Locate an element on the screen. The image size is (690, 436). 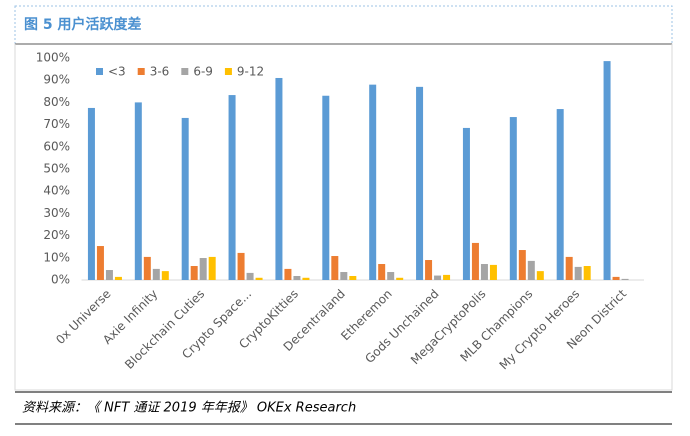
y-tick-label: 90% is located at coordinates (56, 80).